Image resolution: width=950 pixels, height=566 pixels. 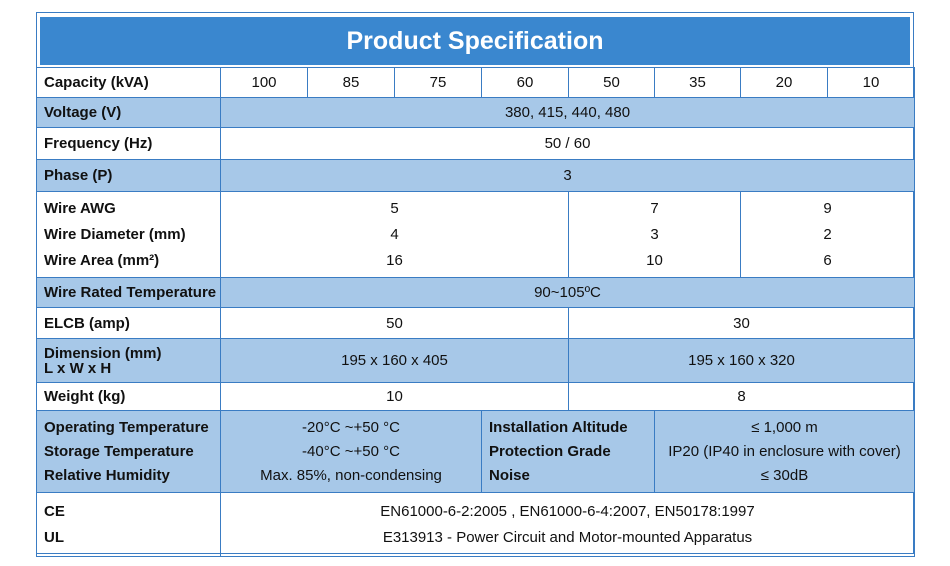 I want to click on table-row-phase: Phase (P) 3, so click(x=475, y=175).